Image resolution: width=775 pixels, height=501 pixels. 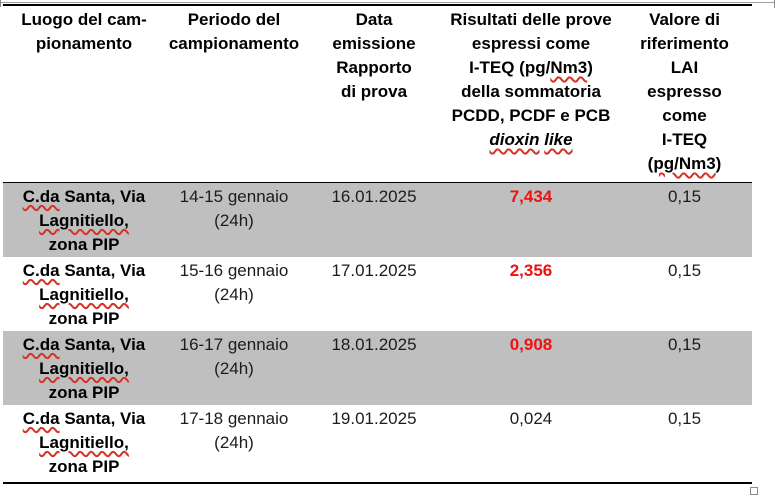 What do you see at coordinates (234, 270) in the screenshot?
I see `period-line: 15-16 gennaio` at bounding box center [234, 270].